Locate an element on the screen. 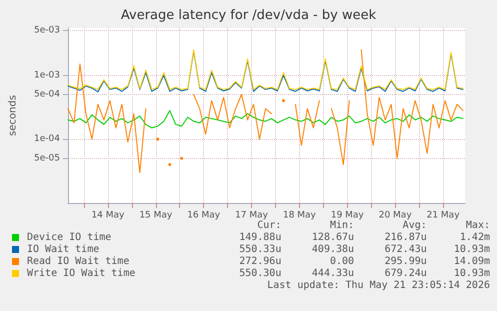  y-tick-label: 5e-03 is located at coordinates (47, 31).